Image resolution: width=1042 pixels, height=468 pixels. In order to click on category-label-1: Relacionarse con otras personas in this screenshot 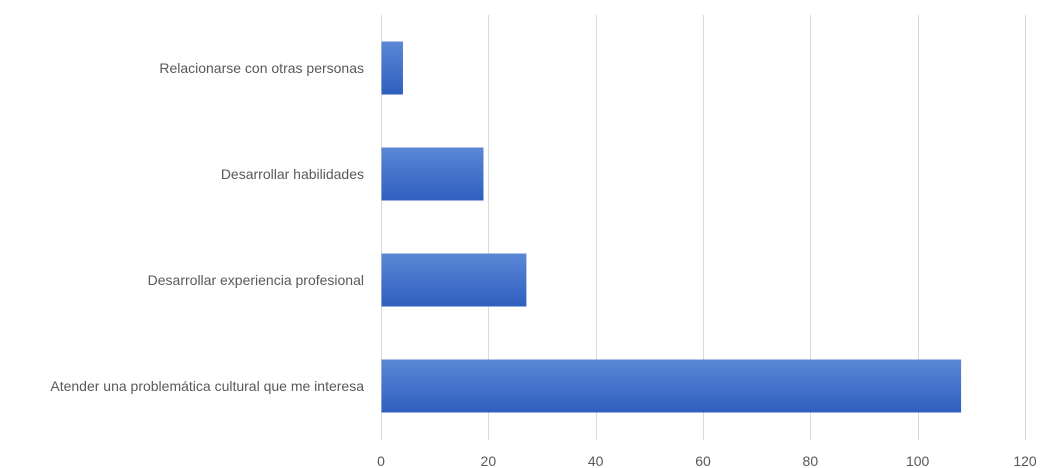, I will do `click(261, 68)`.